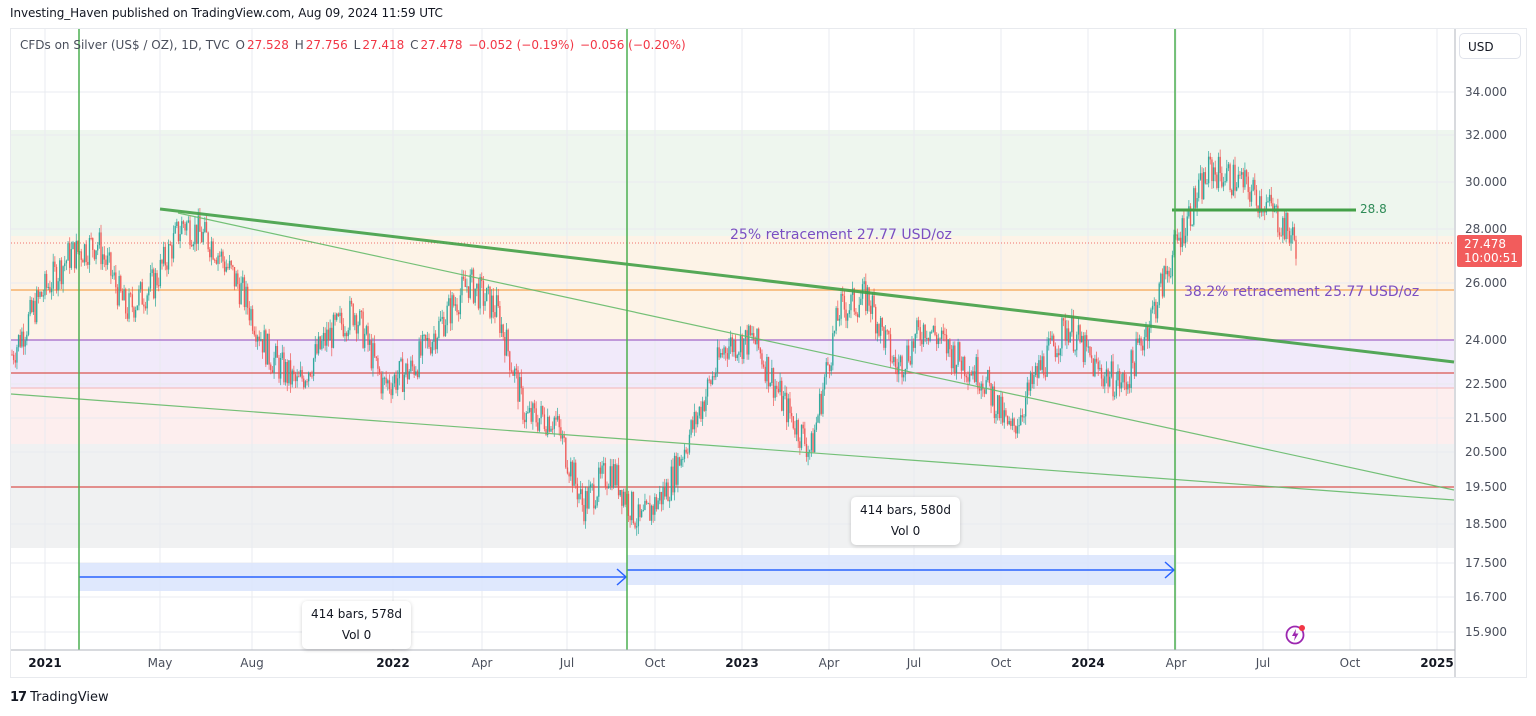  Describe the element at coordinates (1486, 487) in the screenshot. I see `price-tick-label: 19.500` at that location.